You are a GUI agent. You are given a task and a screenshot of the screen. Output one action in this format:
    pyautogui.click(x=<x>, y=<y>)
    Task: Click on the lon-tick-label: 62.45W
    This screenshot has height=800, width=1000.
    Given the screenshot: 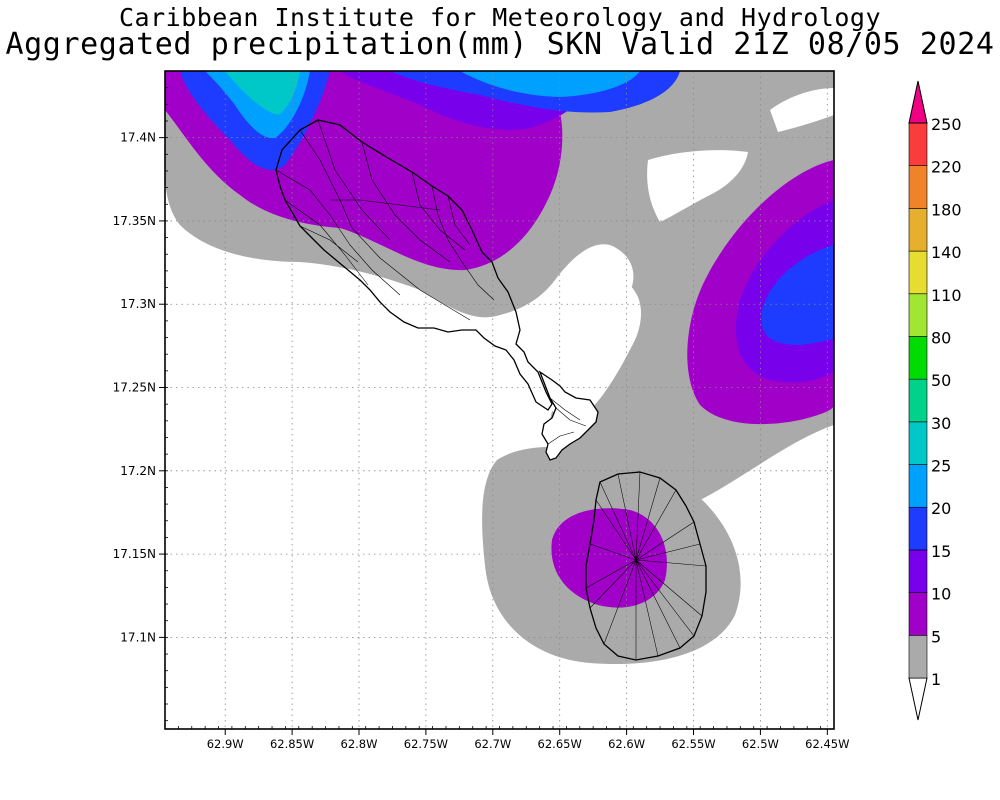 What is the action you would take?
    pyautogui.click(x=827, y=744)
    